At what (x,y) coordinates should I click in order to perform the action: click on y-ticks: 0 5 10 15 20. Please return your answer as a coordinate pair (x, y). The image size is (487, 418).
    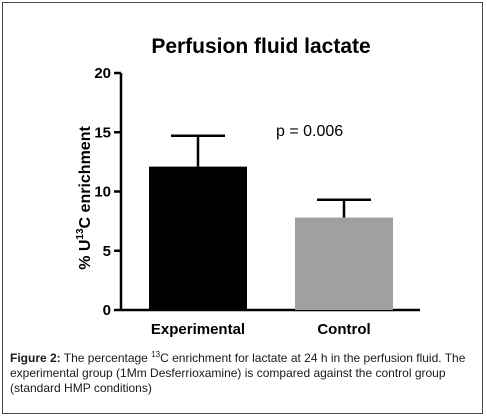
    Looking at the image, I should click on (107, 192).